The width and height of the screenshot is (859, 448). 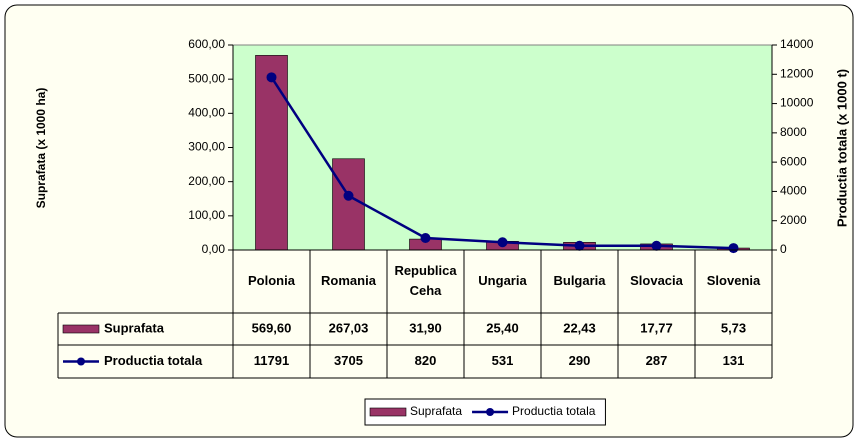 What do you see at coordinates (426, 360) in the screenshot?
I see `table-value: 820` at bounding box center [426, 360].